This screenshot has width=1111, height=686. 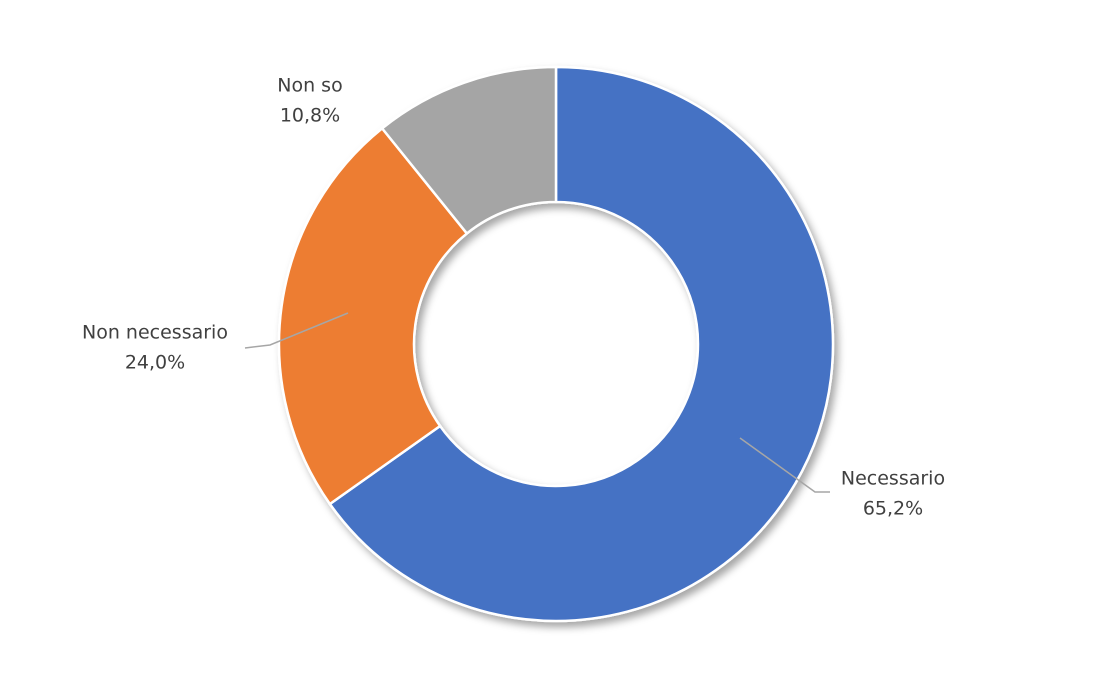 What do you see at coordinates (537, 402) in the screenshot?
I see `leader-lines` at bounding box center [537, 402].